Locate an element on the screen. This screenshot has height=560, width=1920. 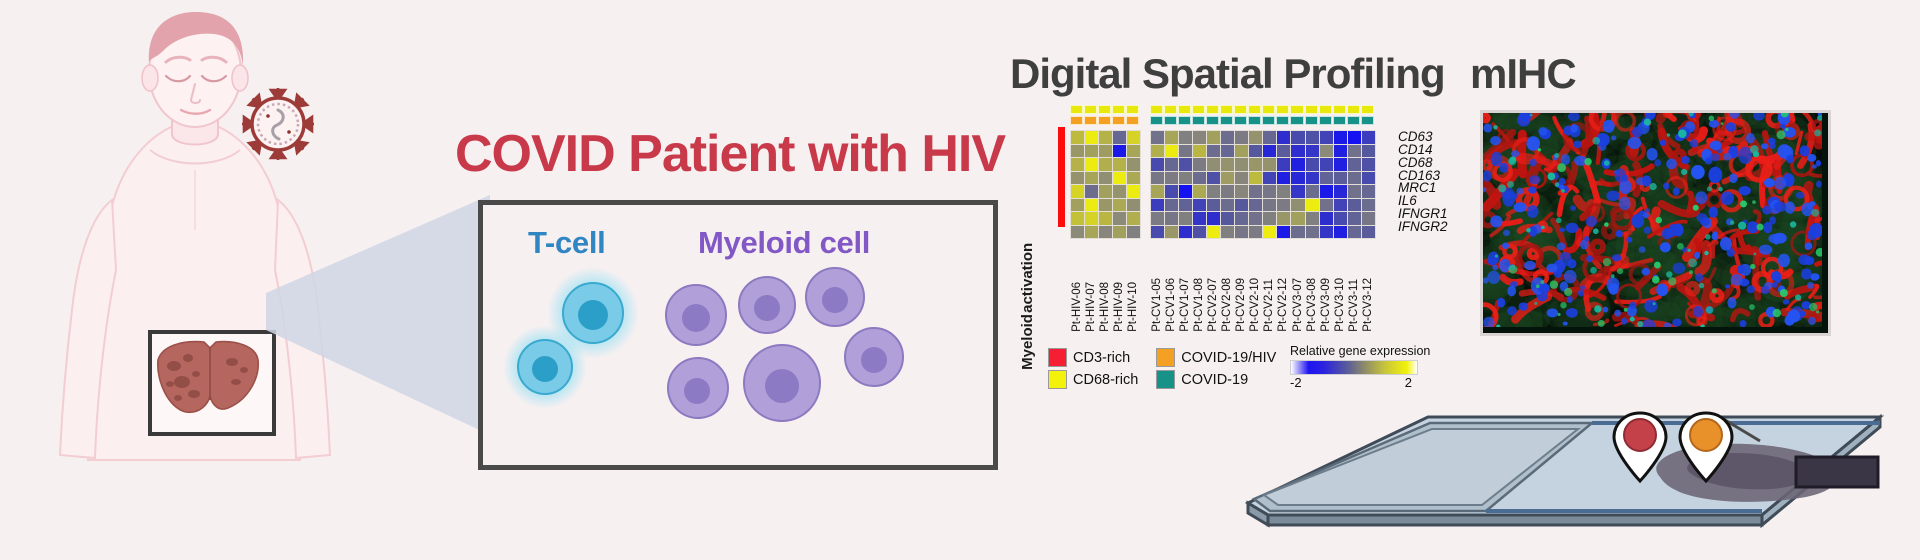
legend-swatch-cd3-rich is located at coordinates (1057, 357).